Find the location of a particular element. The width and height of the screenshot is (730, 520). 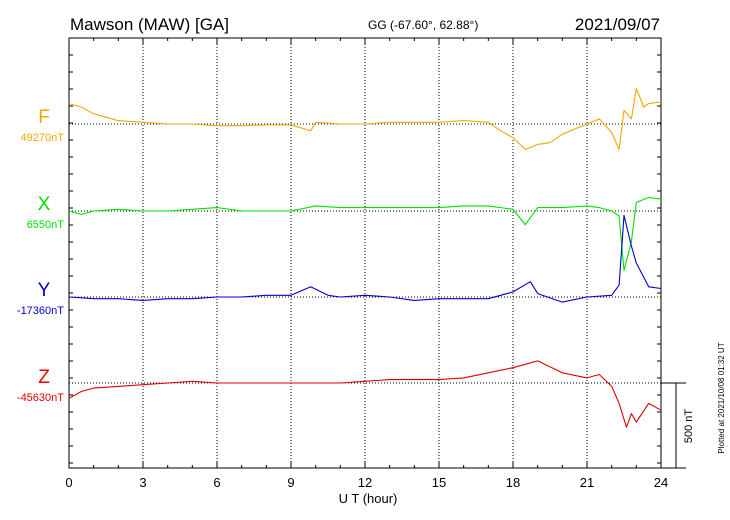

coordinates-label: GG (-67.60°, 62.88°) is located at coordinates (423, 25).